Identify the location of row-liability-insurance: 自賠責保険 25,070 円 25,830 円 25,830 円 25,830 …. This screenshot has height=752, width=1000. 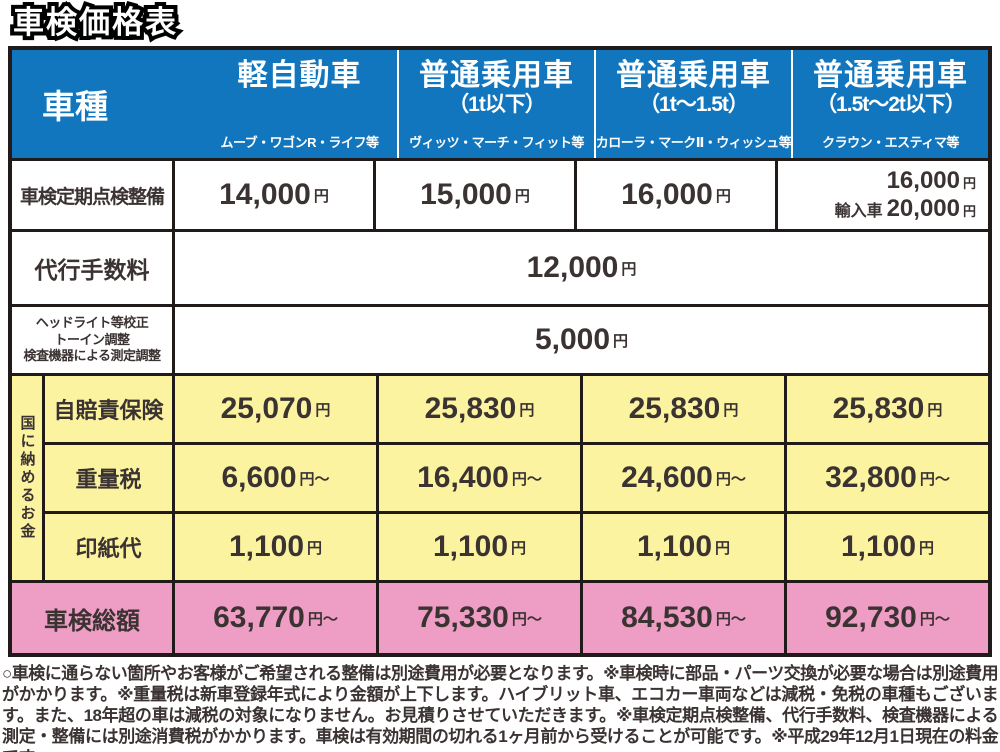
(515, 409).